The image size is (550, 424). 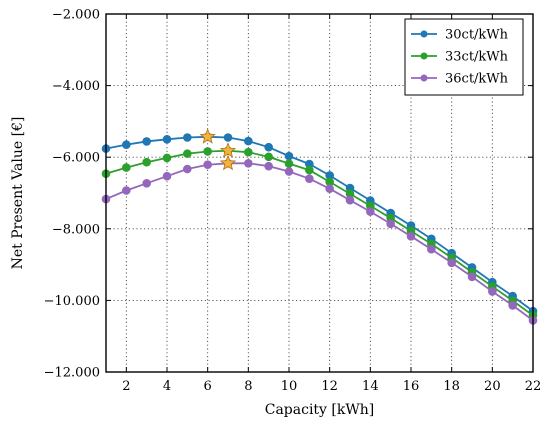 I want to click on x-tick-label: 14, so click(x=370, y=386).